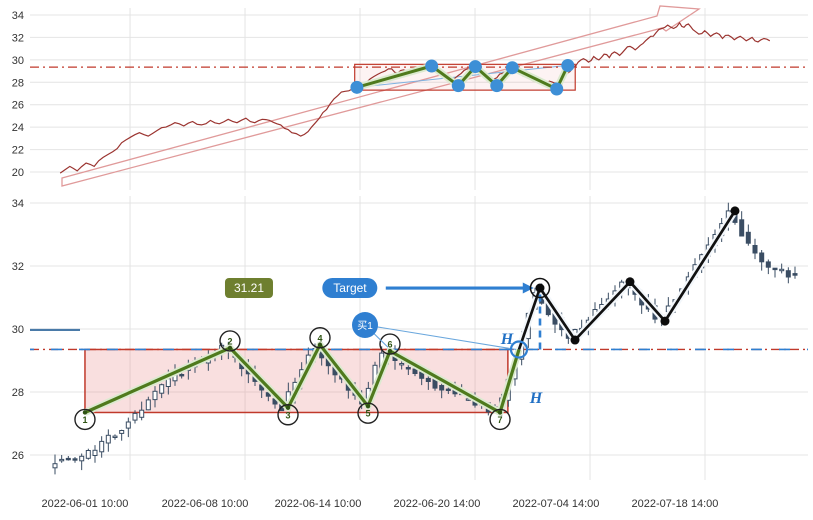 The width and height of the screenshot is (813, 520). I want to click on pivot-number: 2, so click(230, 341).